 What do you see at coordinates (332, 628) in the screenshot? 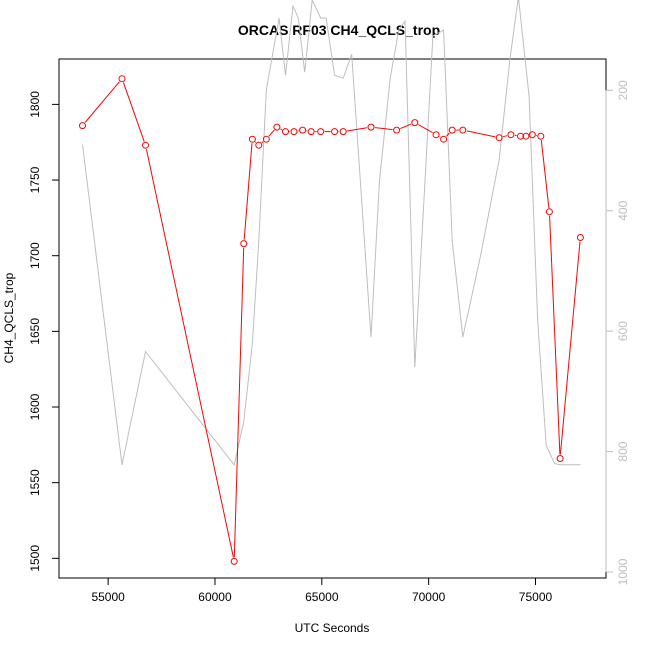
I see `x-axis-label: UTC Seconds` at bounding box center [332, 628].